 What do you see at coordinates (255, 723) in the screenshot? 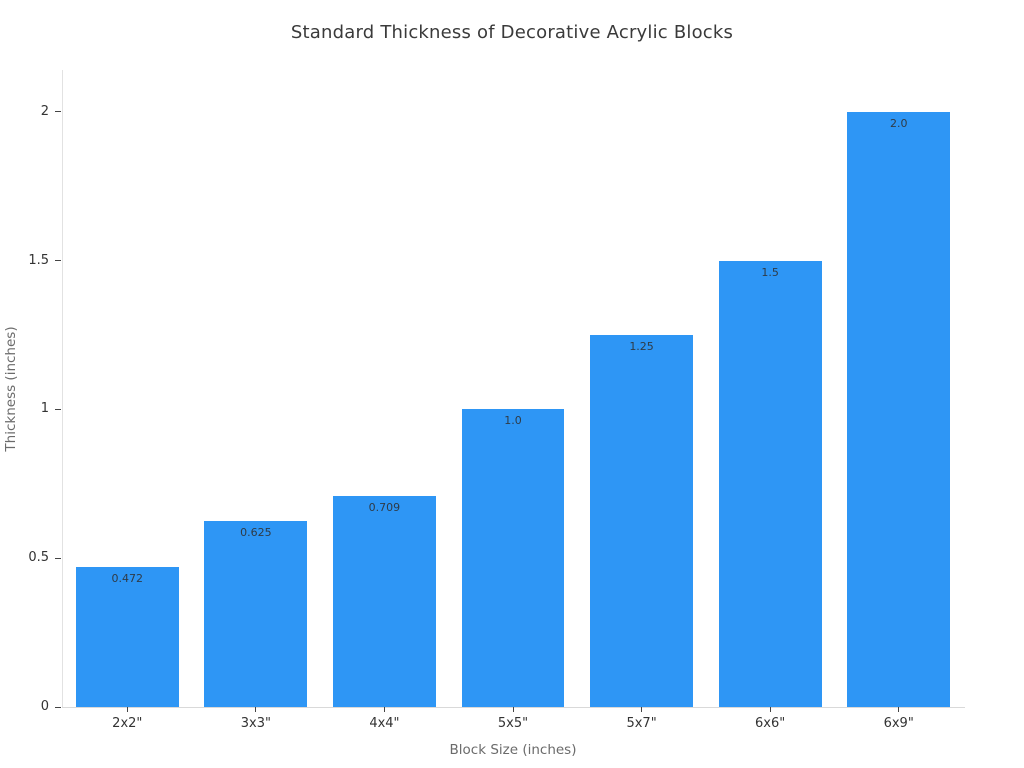
I see `x-tick-label: 3x3"` at bounding box center [255, 723].